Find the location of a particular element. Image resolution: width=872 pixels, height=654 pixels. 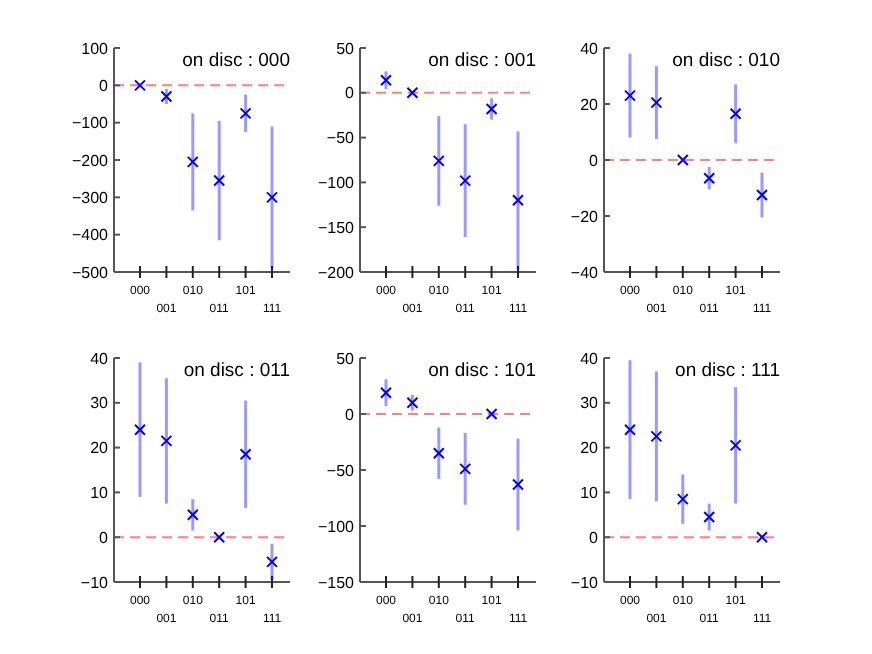

chart-title: on disc : 000 is located at coordinates (236, 61).